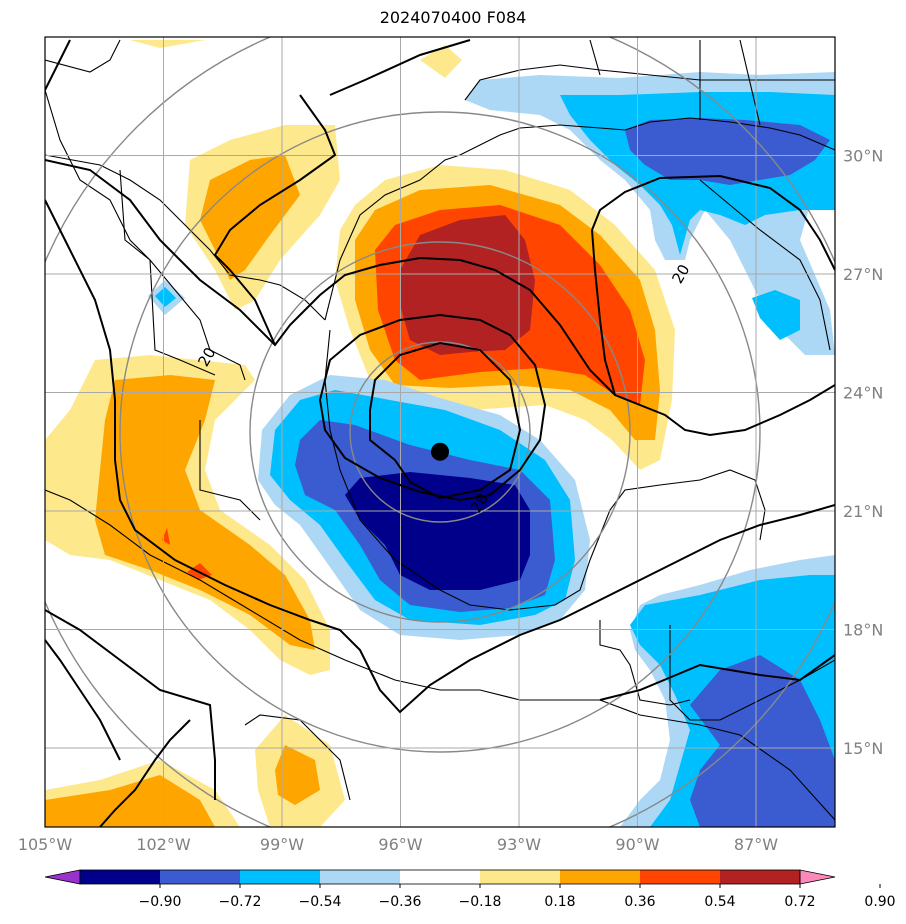 Image resolution: width=906 pixels, height=924 pixels. I want to click on latitude-tick-label: 18°N, so click(863, 630).